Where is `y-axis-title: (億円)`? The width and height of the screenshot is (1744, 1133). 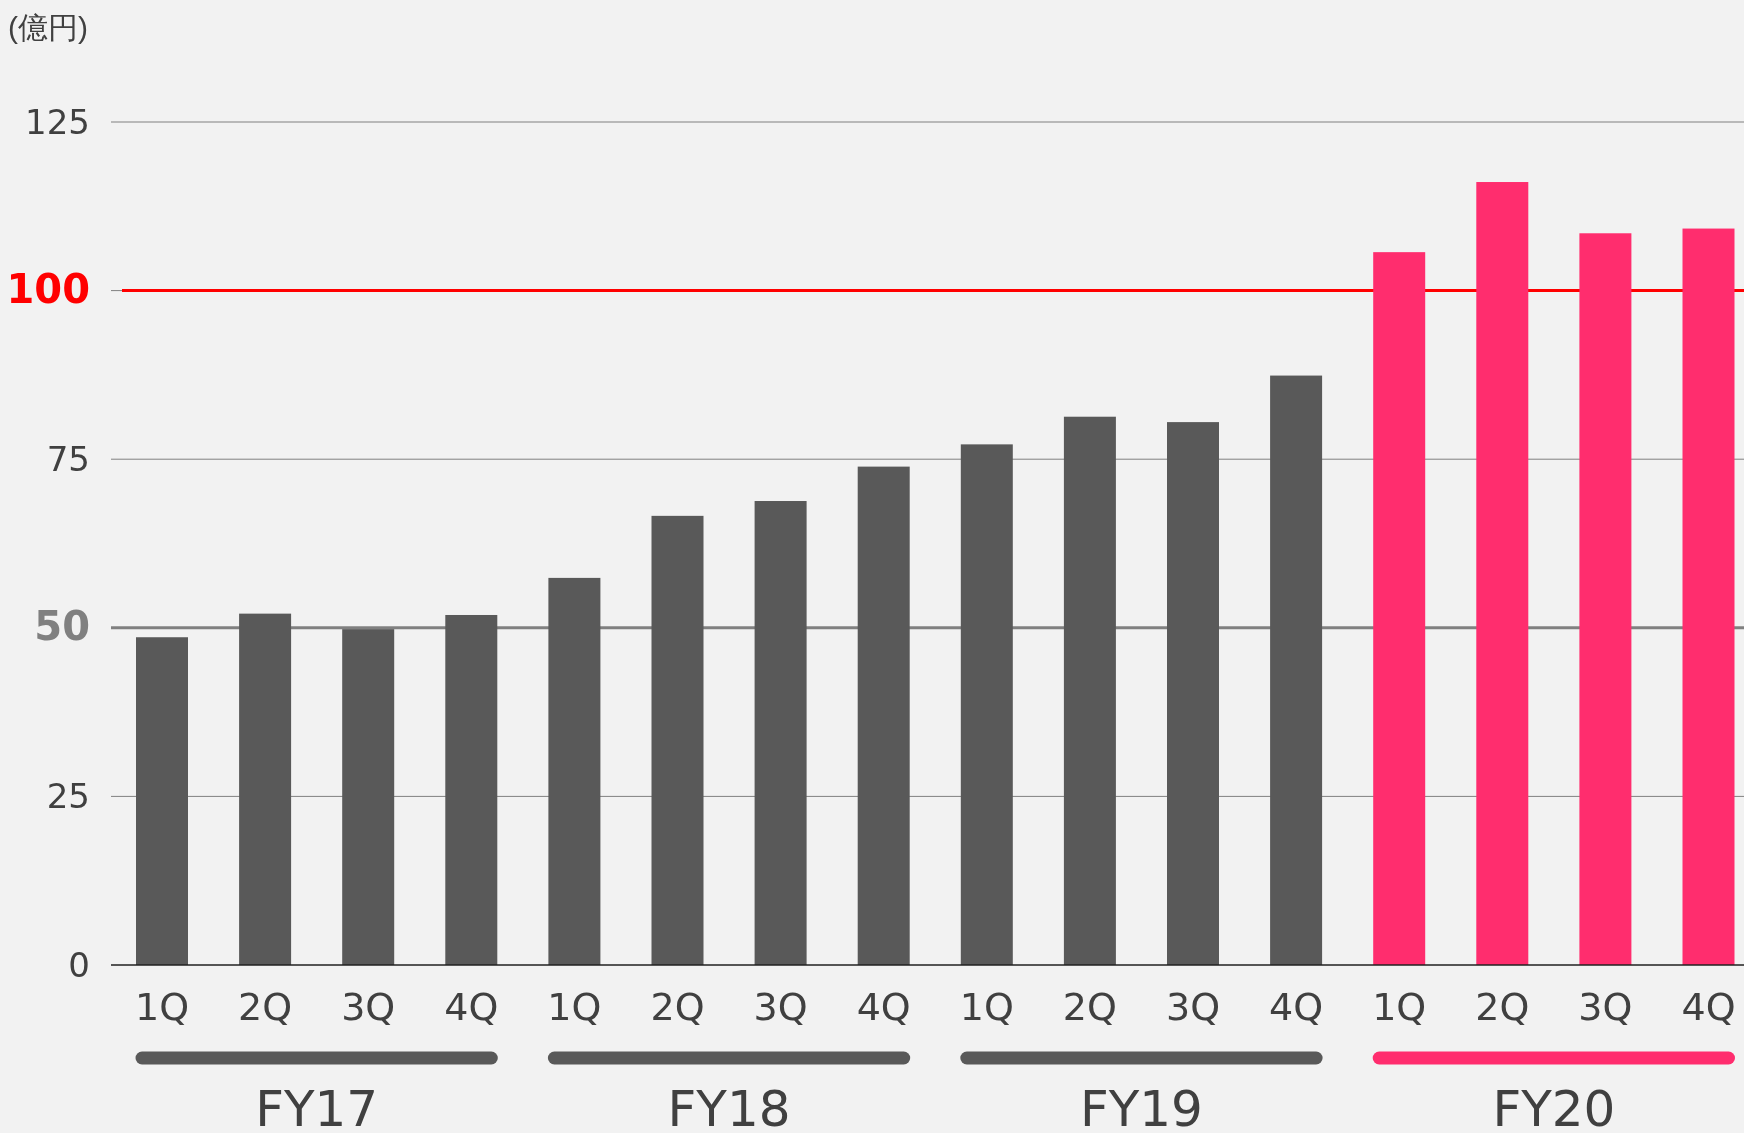
y-axis-title: (億円) is located at coordinates (48, 27).